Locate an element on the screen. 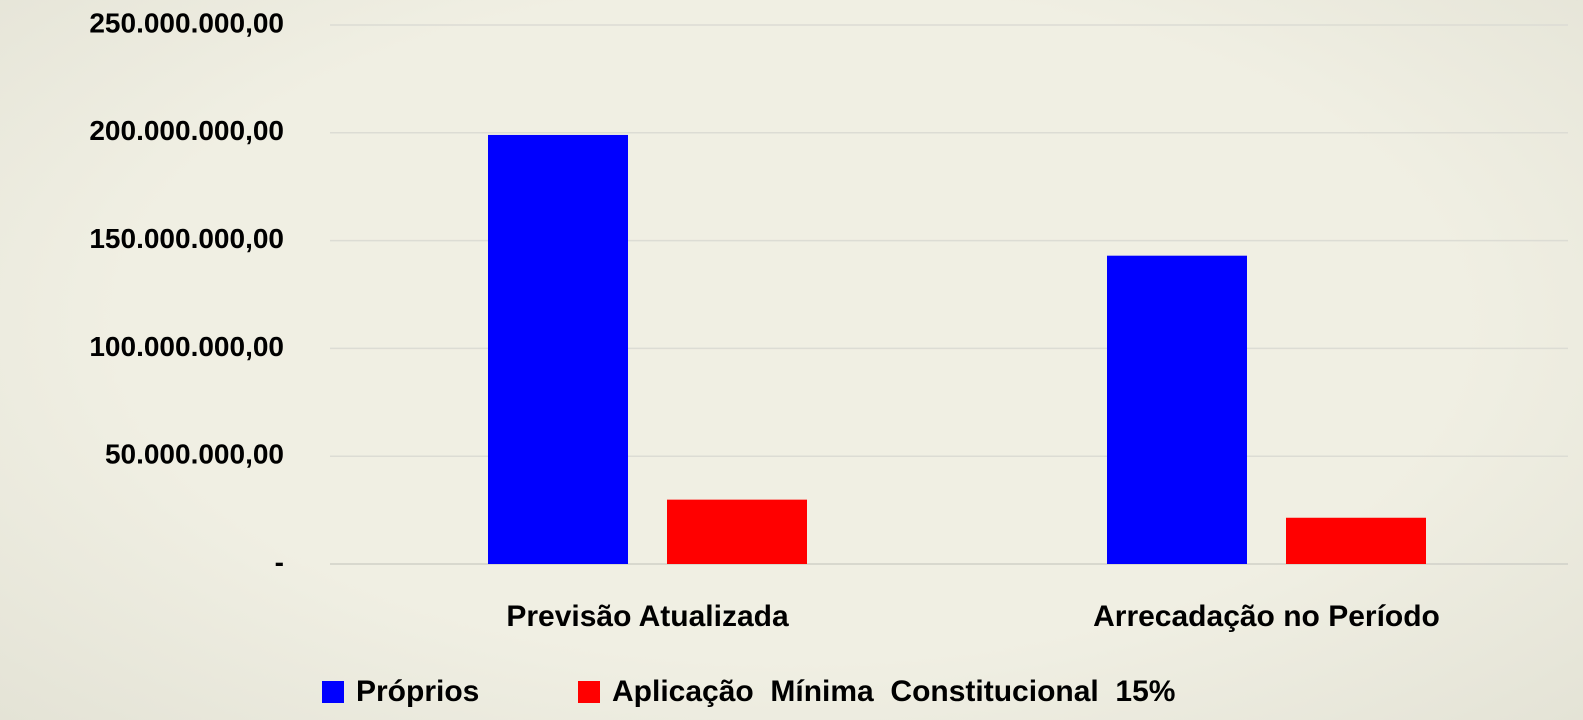 Image resolution: width=1583 pixels, height=720 pixels. x-tick-label: Previsão Atualizada is located at coordinates (647, 616).